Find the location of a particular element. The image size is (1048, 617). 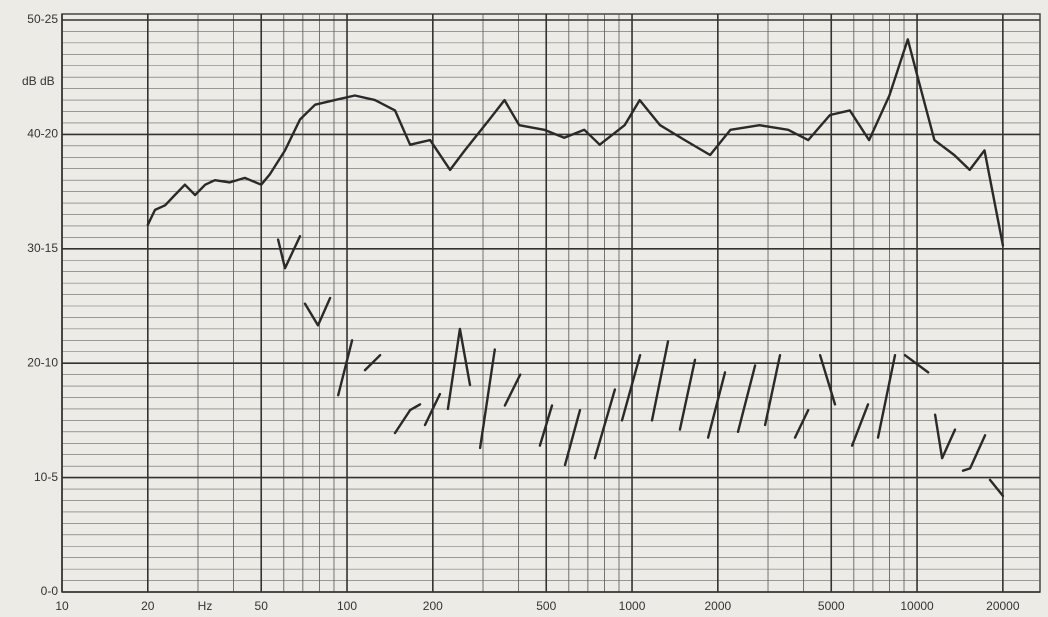

y-tick-label: 20-10 is located at coordinates (42, 362).